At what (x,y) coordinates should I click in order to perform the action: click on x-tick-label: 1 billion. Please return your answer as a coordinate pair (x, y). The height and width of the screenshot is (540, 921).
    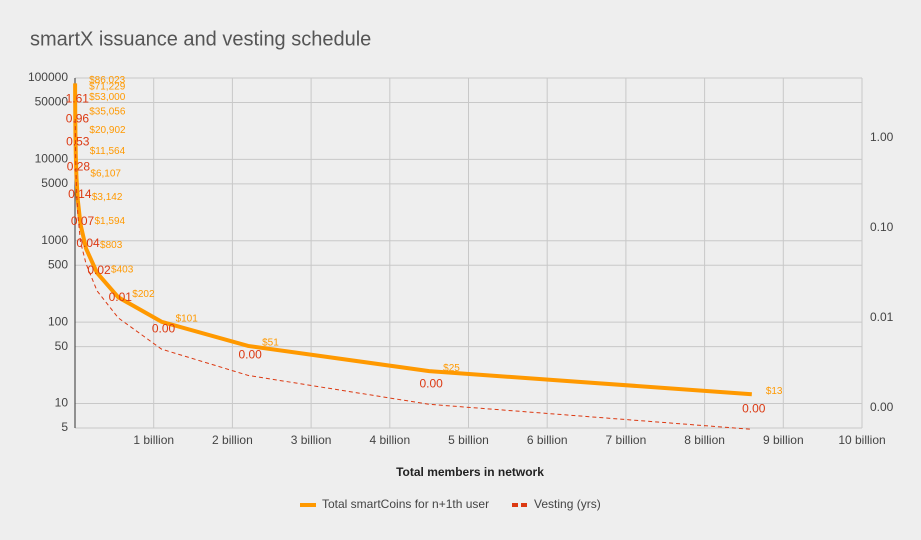
    Looking at the image, I should click on (153, 440).